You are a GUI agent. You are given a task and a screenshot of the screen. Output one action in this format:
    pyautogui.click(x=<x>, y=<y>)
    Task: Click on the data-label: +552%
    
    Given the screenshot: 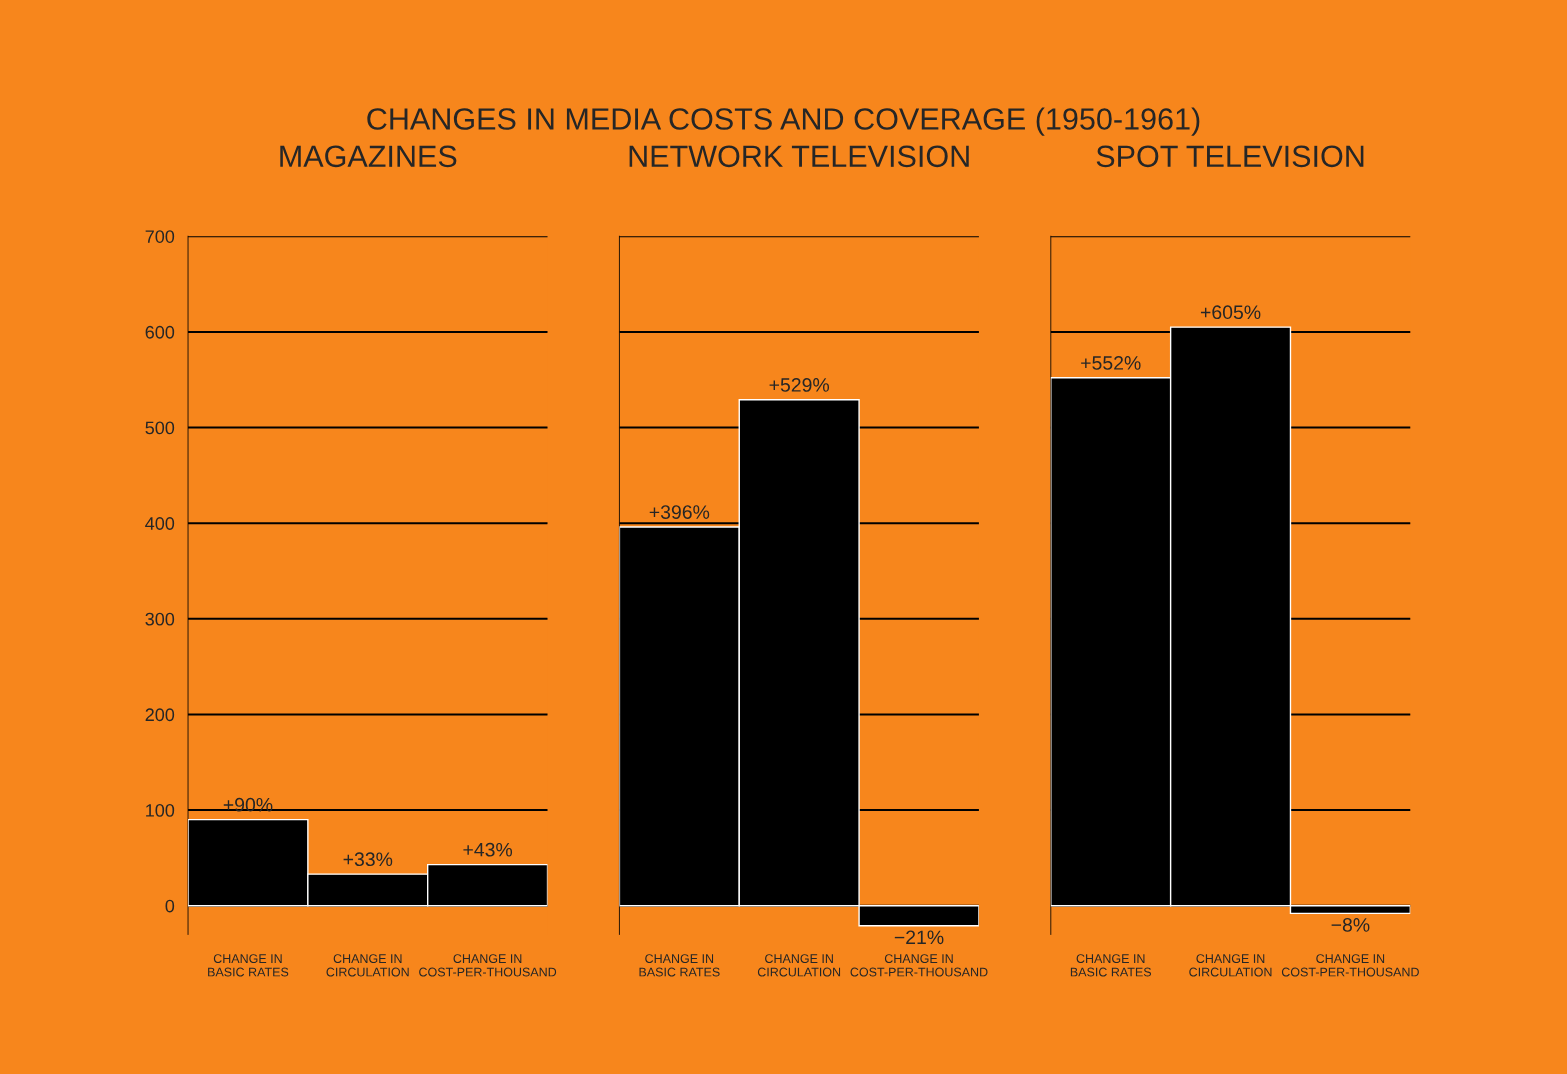 What is the action you would take?
    pyautogui.click(x=1111, y=363)
    